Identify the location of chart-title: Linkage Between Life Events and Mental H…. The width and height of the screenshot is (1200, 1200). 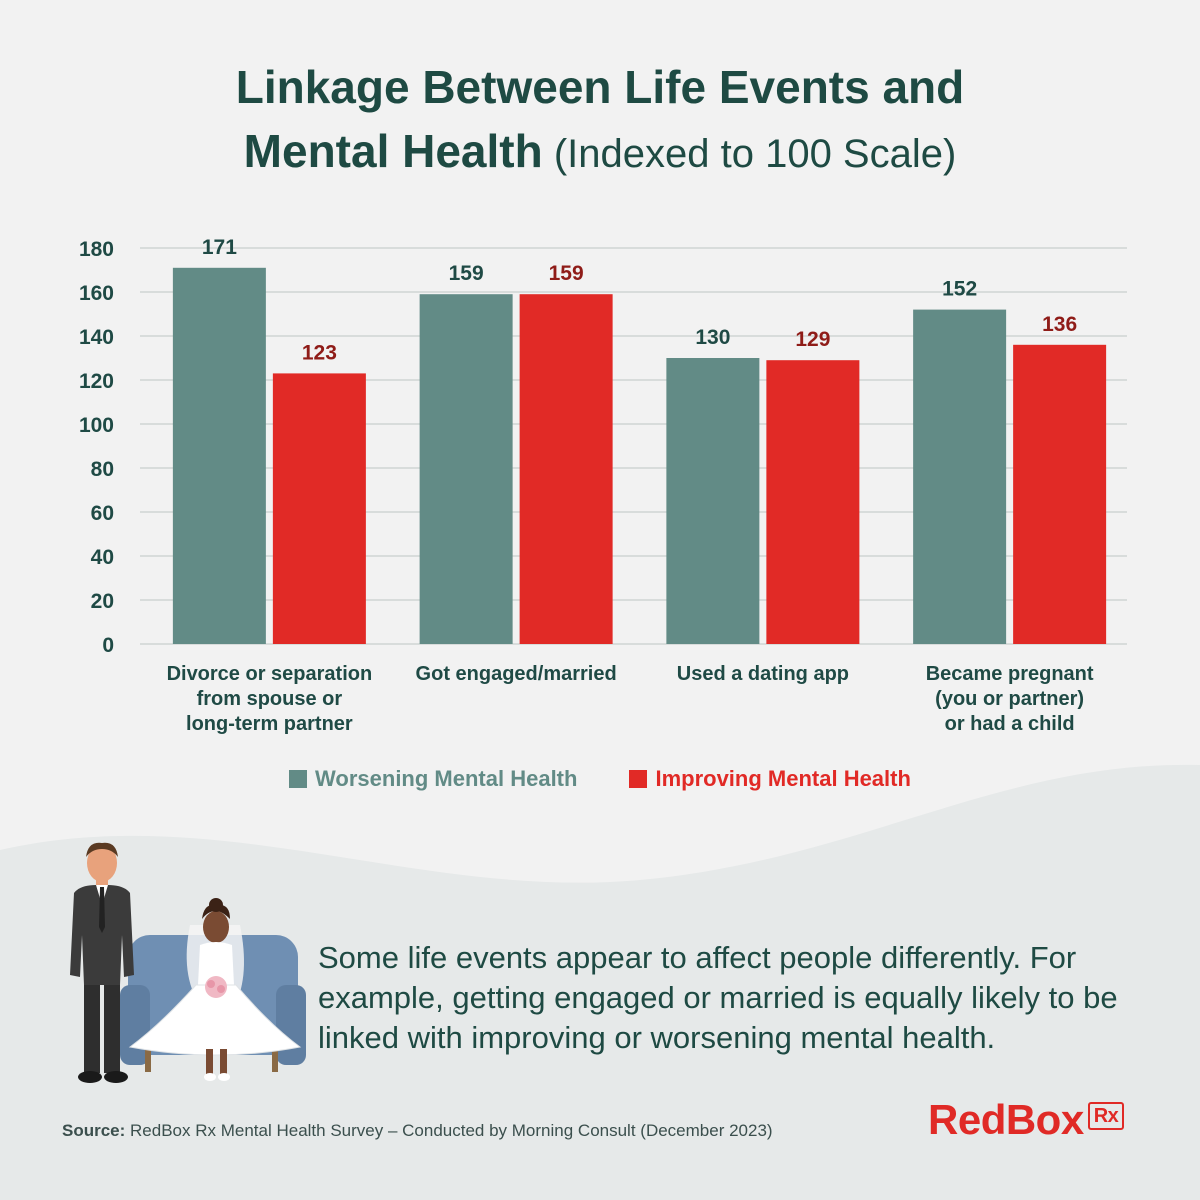
(600, 120).